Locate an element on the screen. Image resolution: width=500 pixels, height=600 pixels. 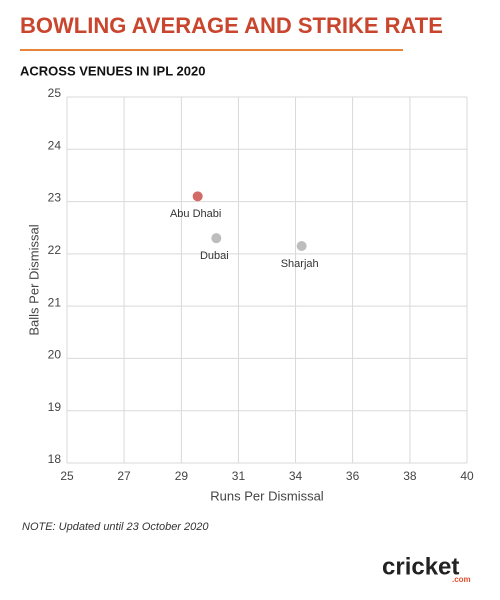
y-tick-label: 20 is located at coordinates (55, 355).